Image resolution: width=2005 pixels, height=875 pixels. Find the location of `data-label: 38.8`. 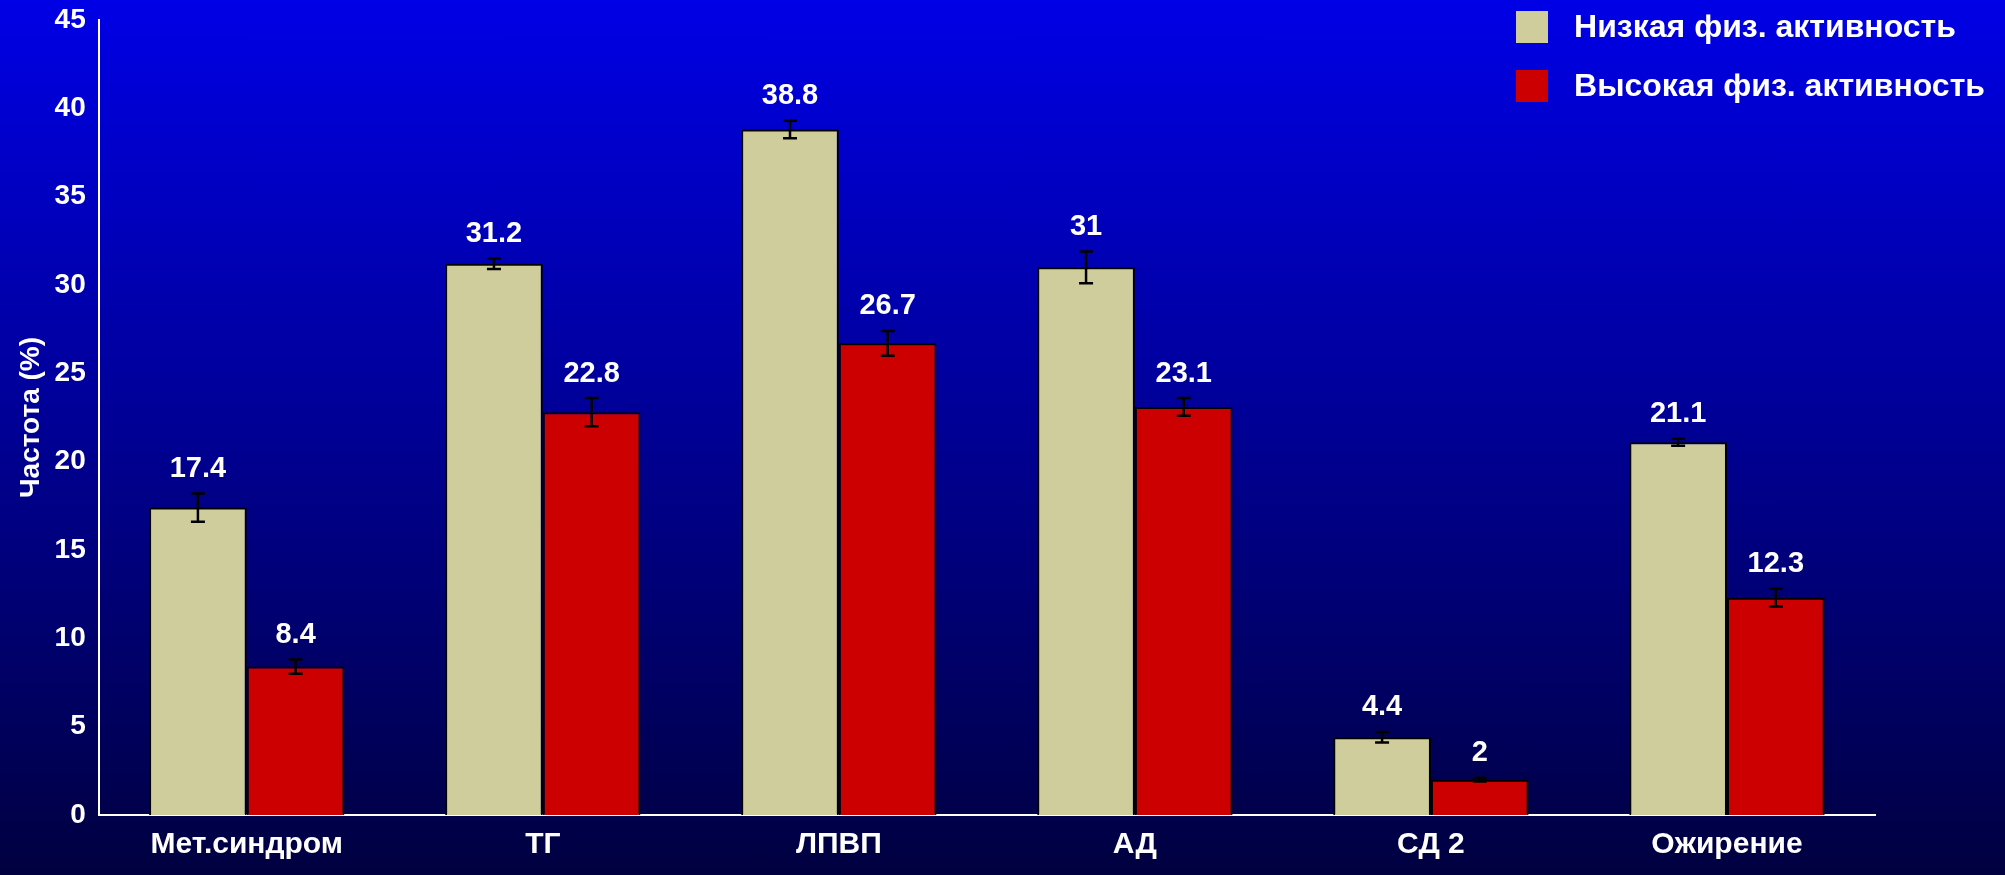

data-label: 38.8 is located at coordinates (790, 94).